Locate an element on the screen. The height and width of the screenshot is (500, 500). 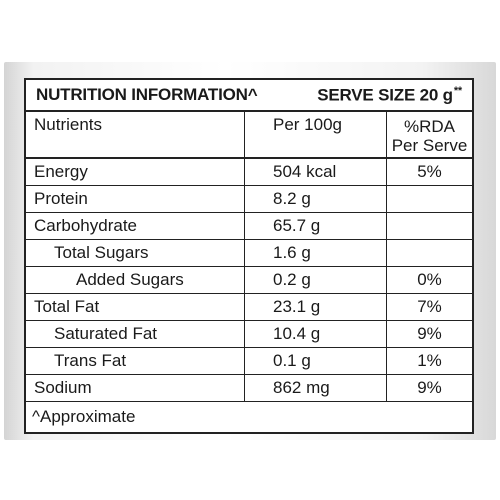
nutrient-name: Carbohydrate is located at coordinates (135, 226).